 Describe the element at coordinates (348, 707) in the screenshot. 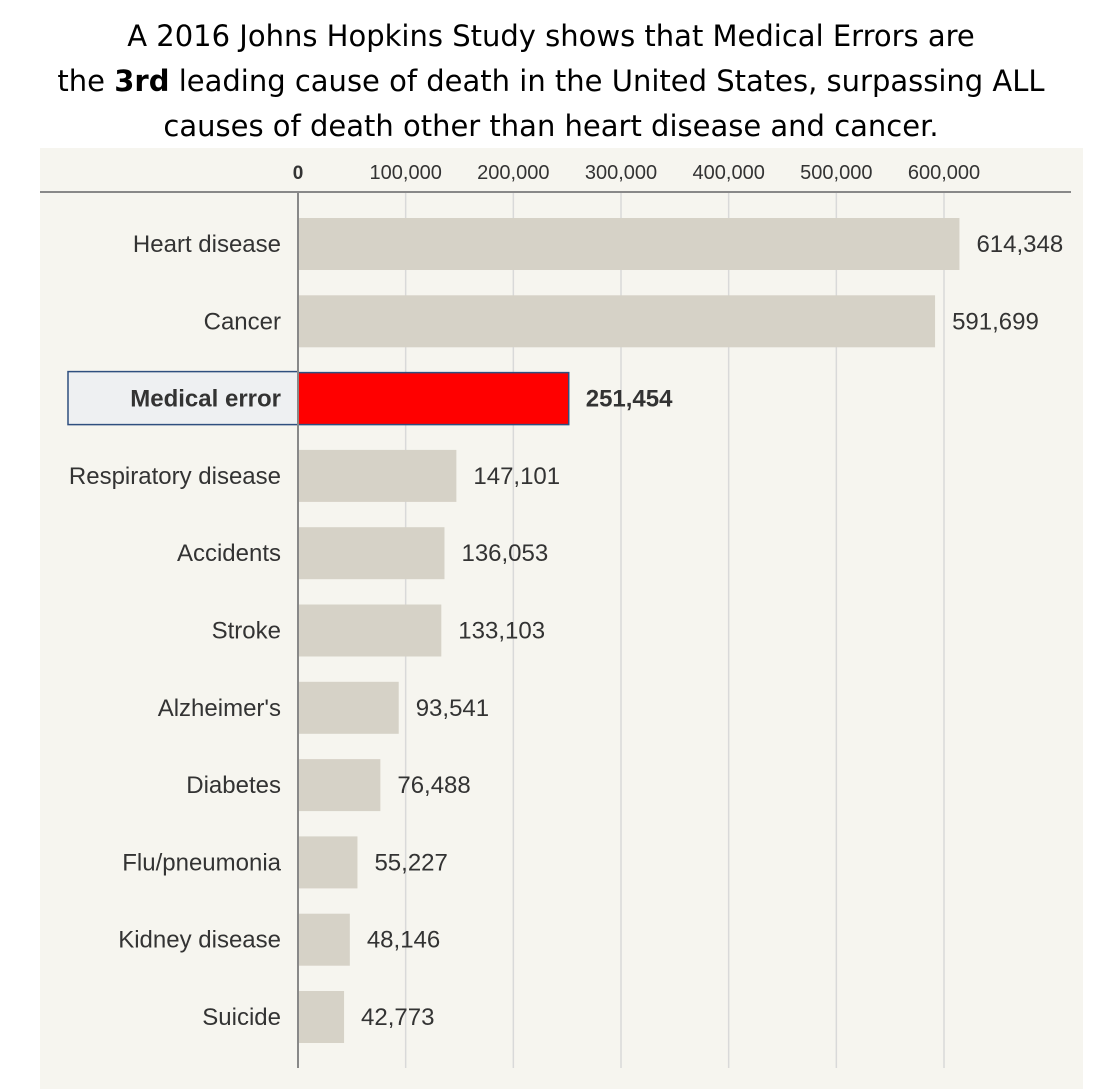

I see `bar-alzheimer-s` at that location.